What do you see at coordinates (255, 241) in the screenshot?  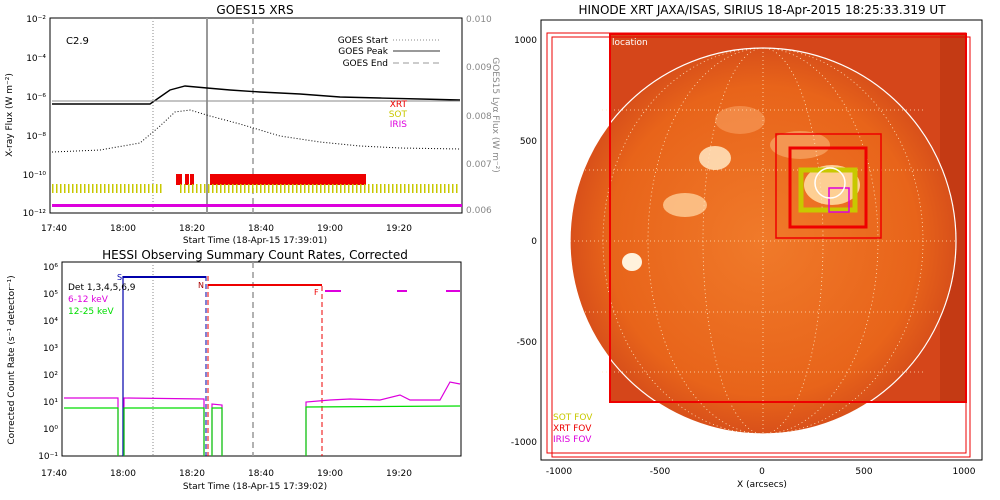 I see `goes-xlabel: Start Time (18-Apr-15 17:39:01)` at bounding box center [255, 241].